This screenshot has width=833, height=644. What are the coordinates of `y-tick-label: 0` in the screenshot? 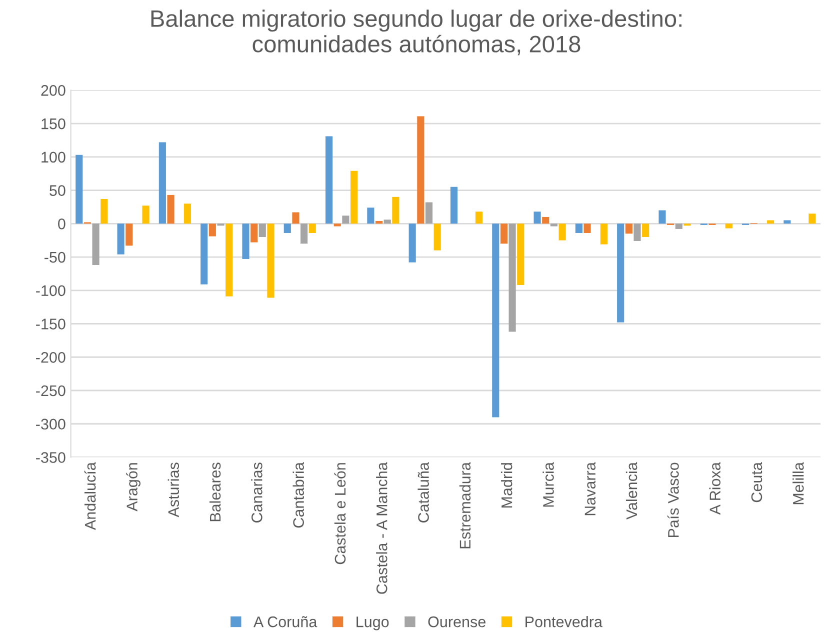 It's located at (62, 224).